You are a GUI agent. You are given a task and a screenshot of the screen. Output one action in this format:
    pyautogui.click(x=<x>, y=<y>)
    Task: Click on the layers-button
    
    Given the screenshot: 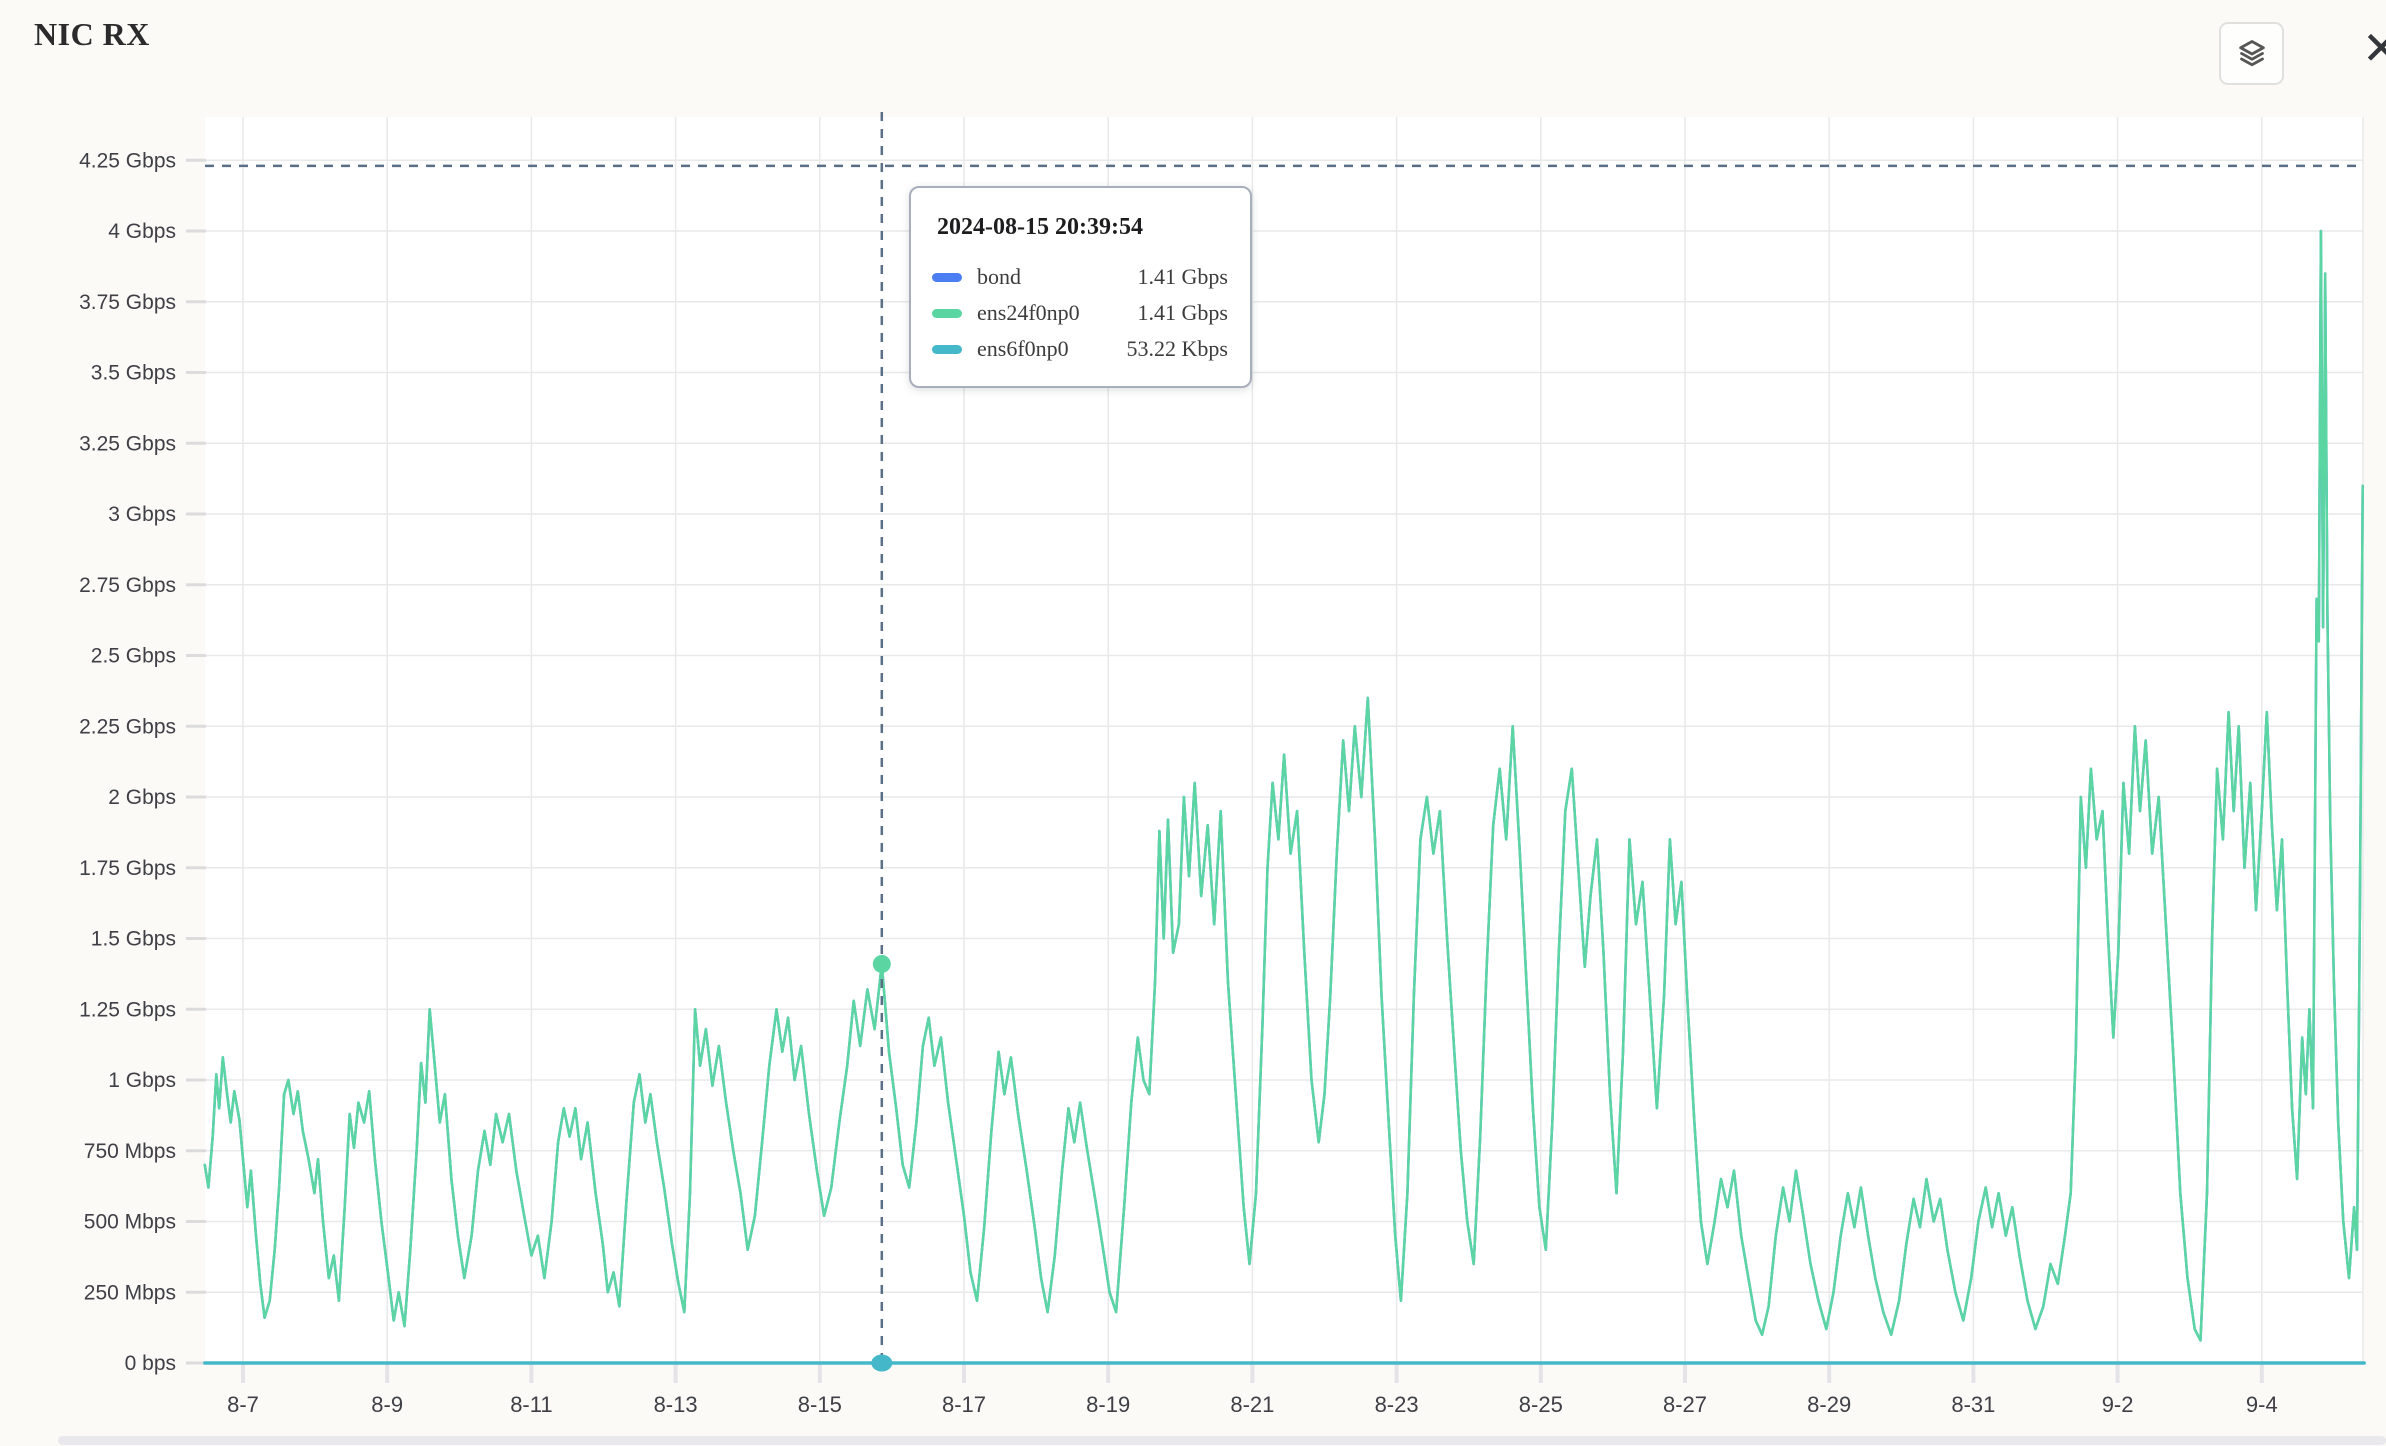 What is the action you would take?
    pyautogui.click(x=2251, y=53)
    